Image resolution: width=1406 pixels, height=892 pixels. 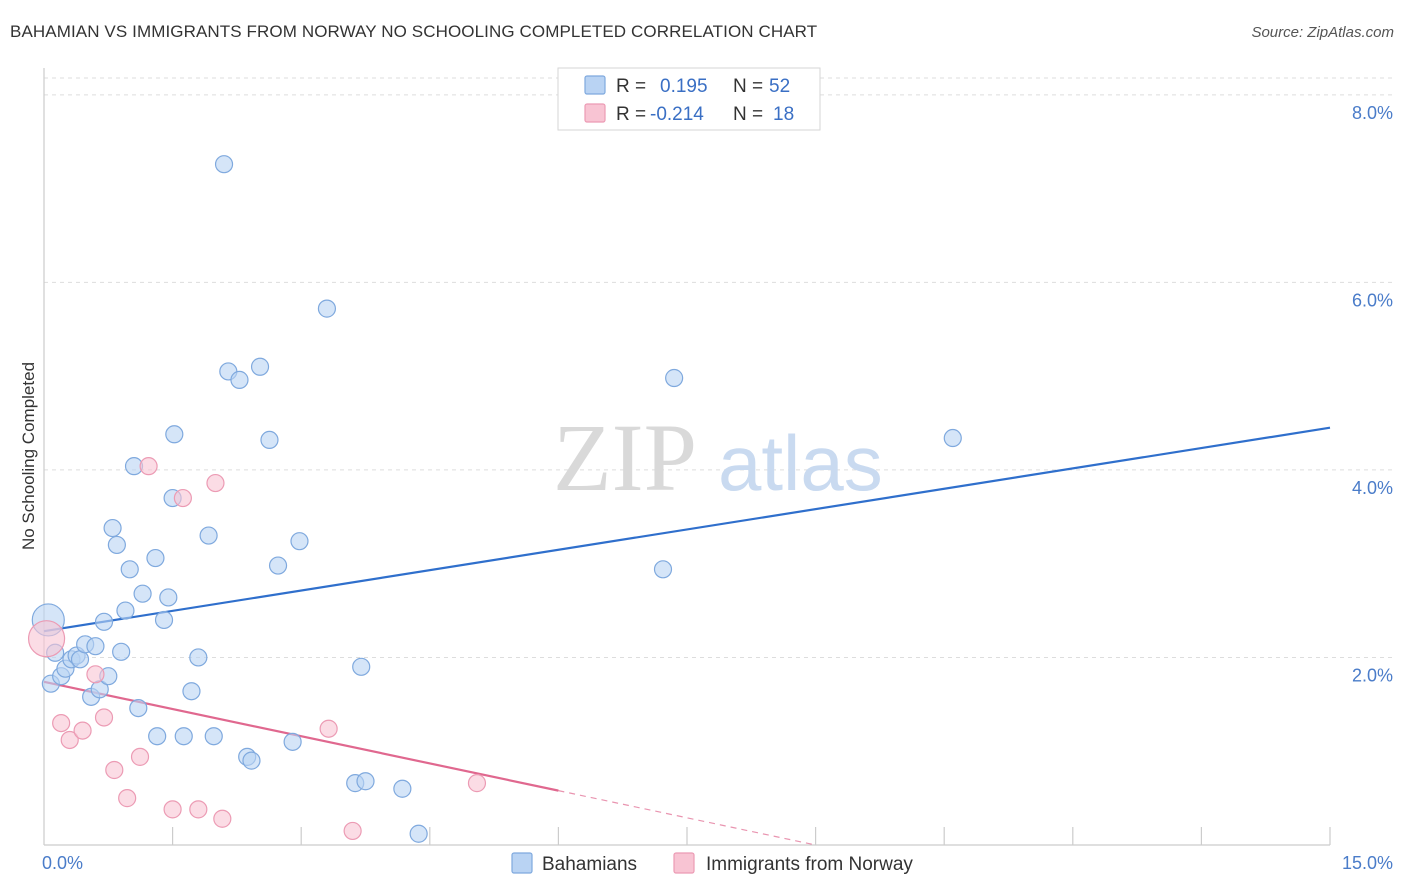 I want to click on watermark: ZIP atlas, so click(x=718, y=457).